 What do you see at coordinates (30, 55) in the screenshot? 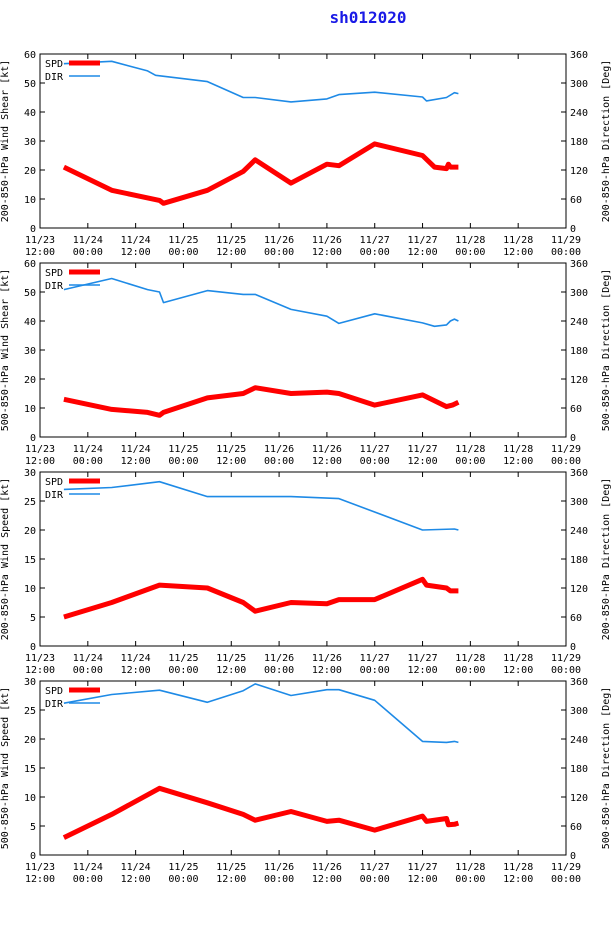
I see `y-tick-label: 60` at bounding box center [30, 55].